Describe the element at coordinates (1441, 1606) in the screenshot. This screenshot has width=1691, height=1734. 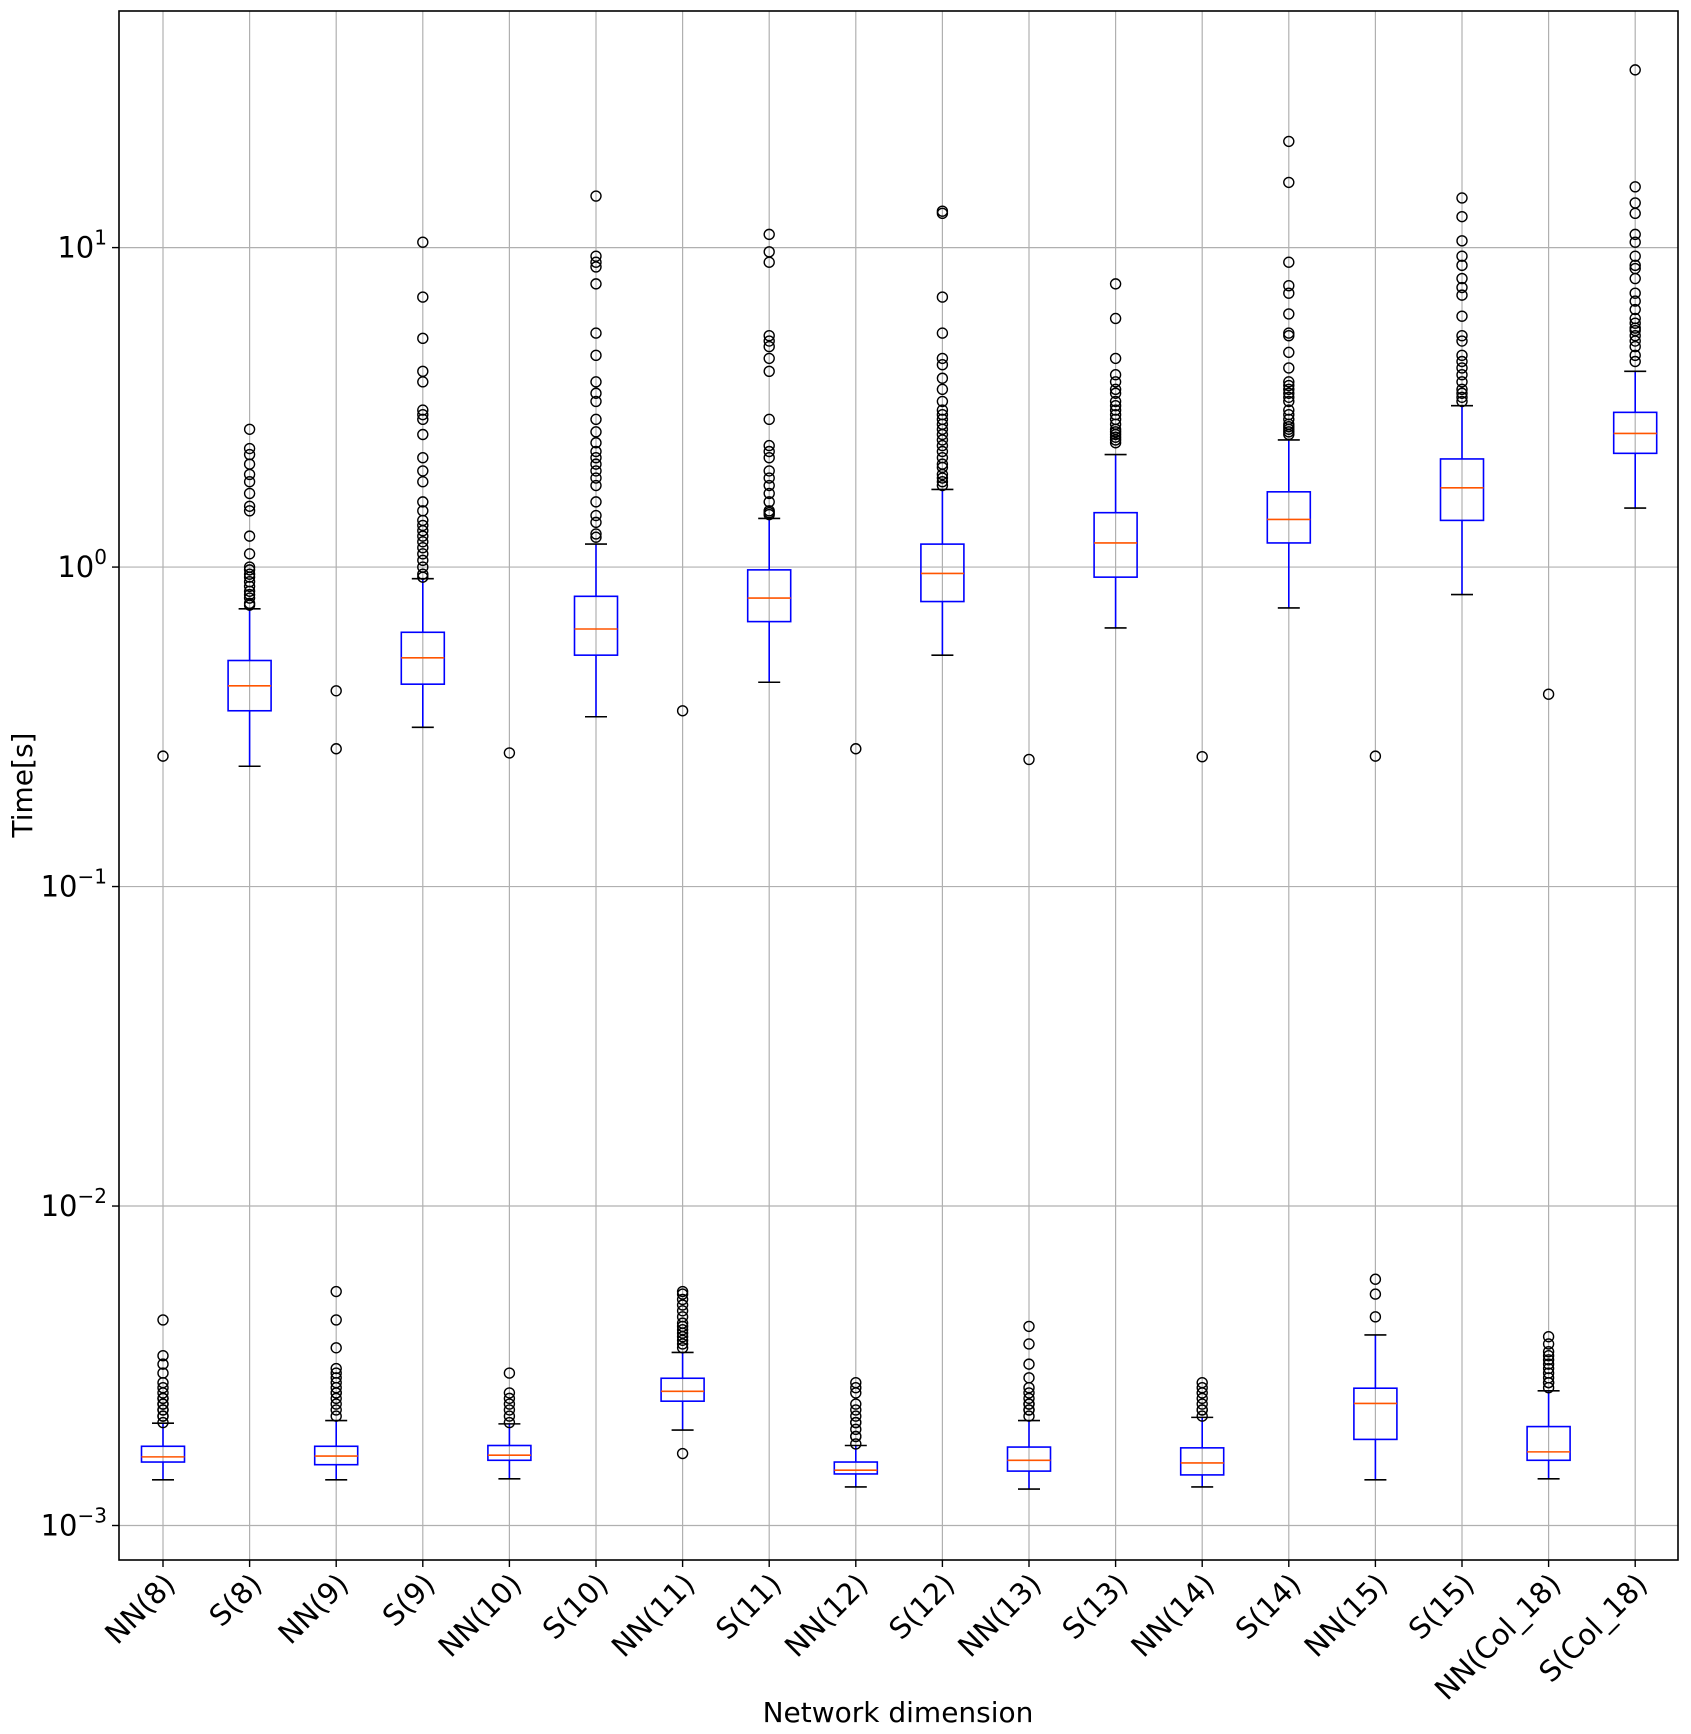
I see `x-tick-label: S(15)` at that location.